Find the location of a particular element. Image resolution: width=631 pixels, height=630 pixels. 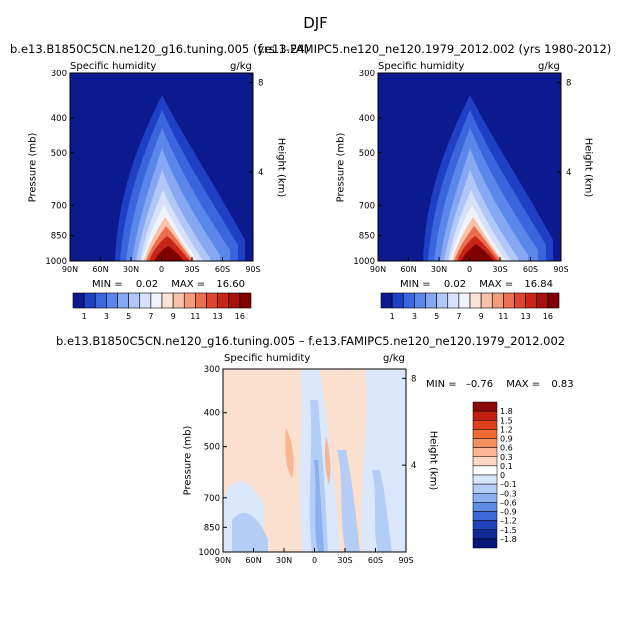

min-value: 0.02 is located at coordinates (455, 284).